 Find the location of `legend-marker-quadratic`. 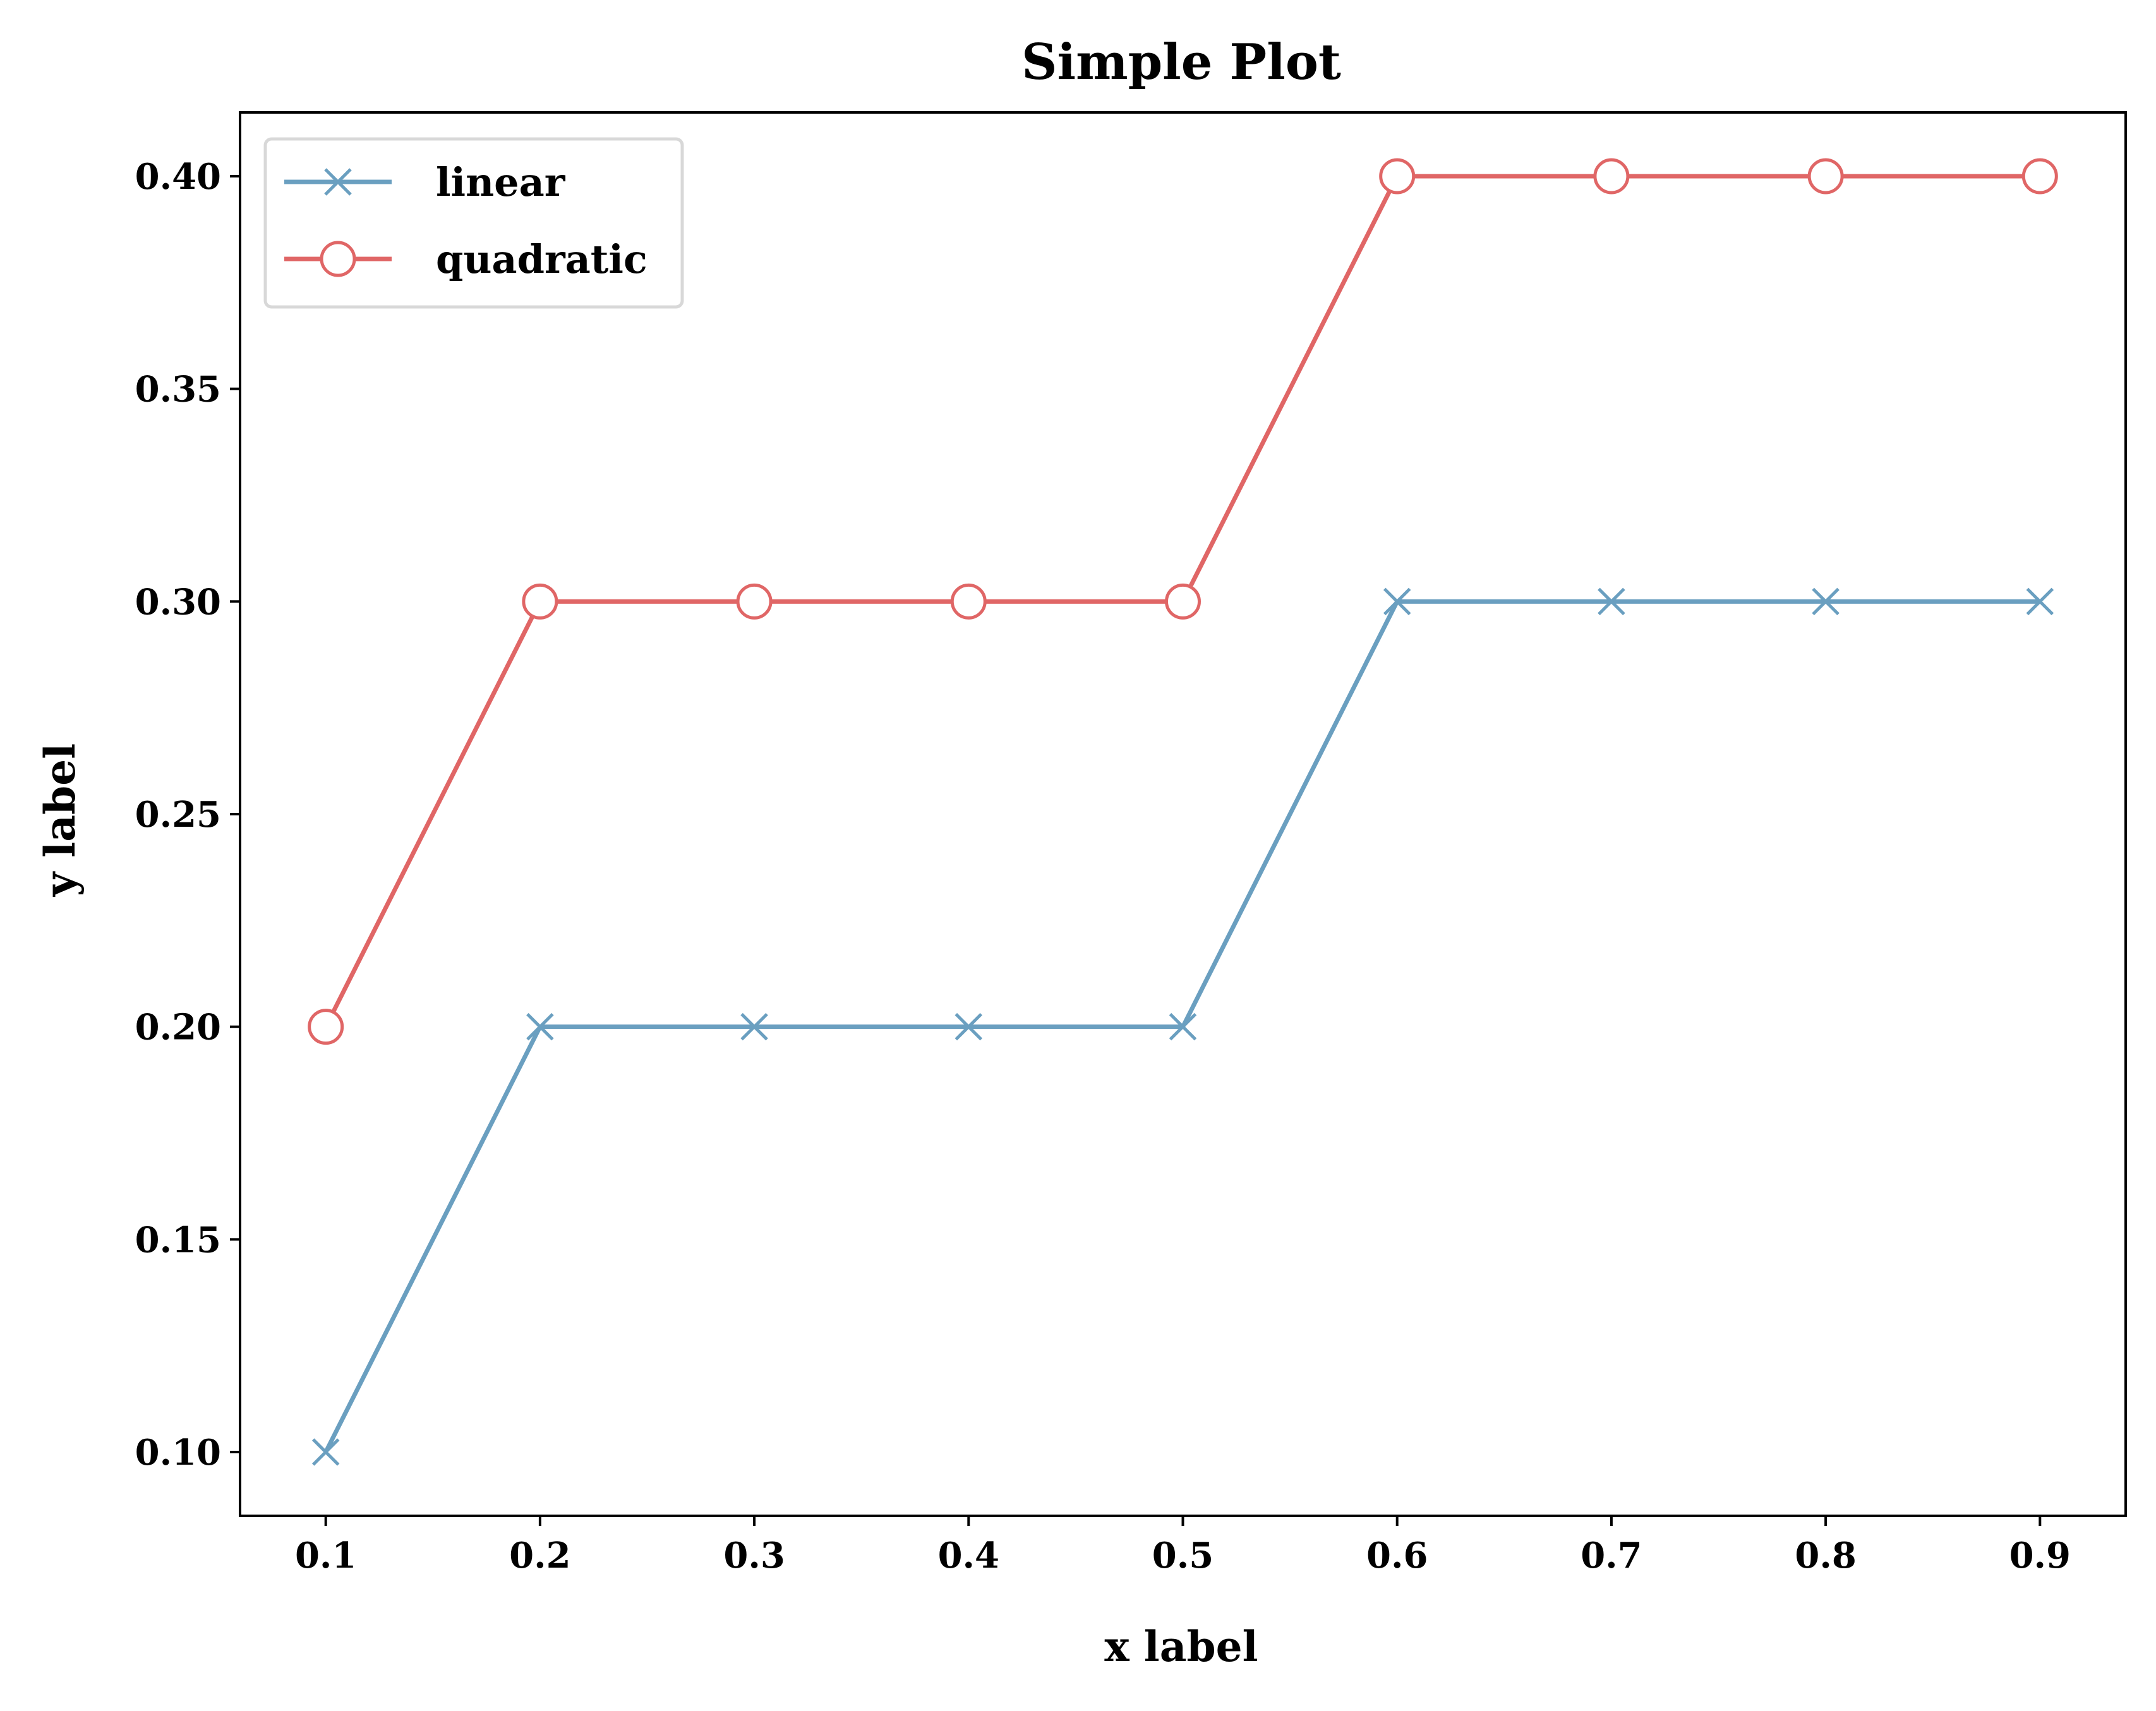

legend-marker-quadratic is located at coordinates (338, 259).